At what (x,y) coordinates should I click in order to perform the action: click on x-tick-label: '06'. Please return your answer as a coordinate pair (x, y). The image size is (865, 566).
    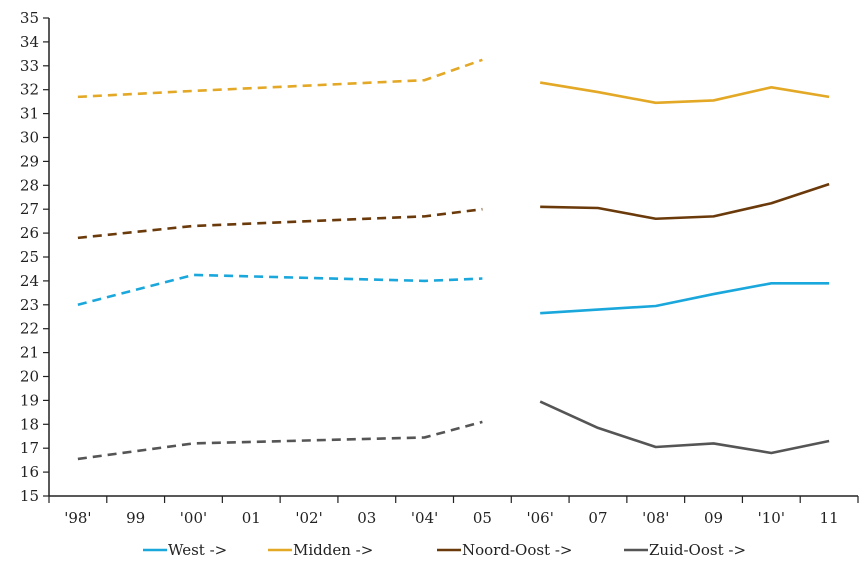
    Looking at the image, I should click on (540, 518).